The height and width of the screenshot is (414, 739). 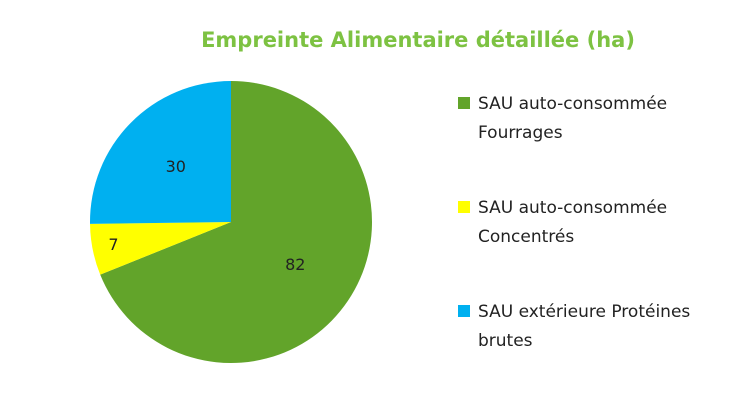 I want to click on data-label: 30, so click(x=176, y=166).